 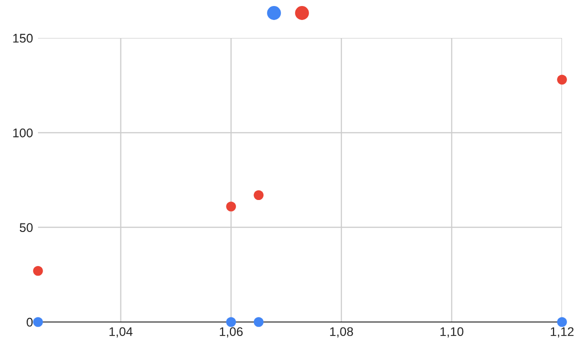 What do you see at coordinates (23, 38) in the screenshot?
I see `y-tick-label: 150` at bounding box center [23, 38].